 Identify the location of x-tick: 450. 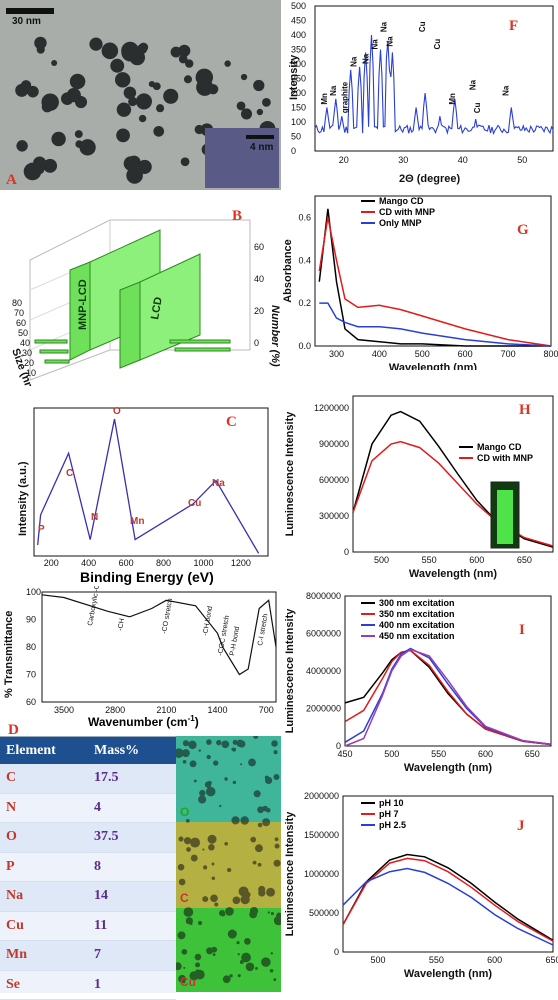
(344, 754).